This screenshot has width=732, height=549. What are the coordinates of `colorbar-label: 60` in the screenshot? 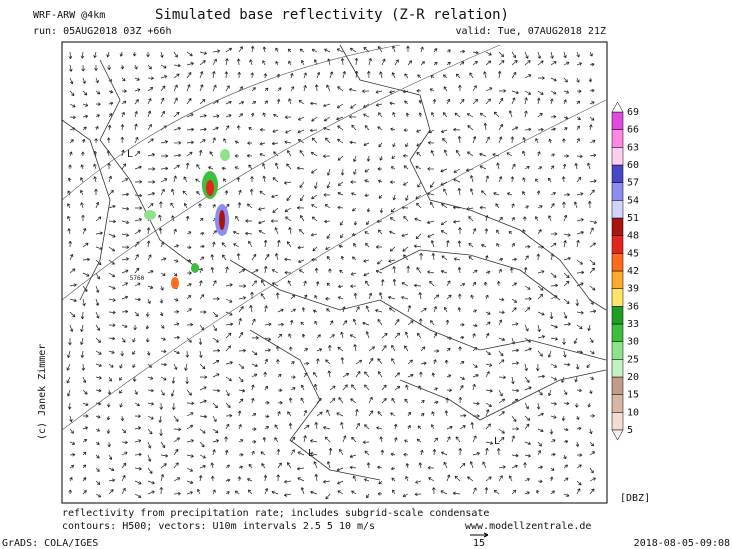 It's located at (633, 165).